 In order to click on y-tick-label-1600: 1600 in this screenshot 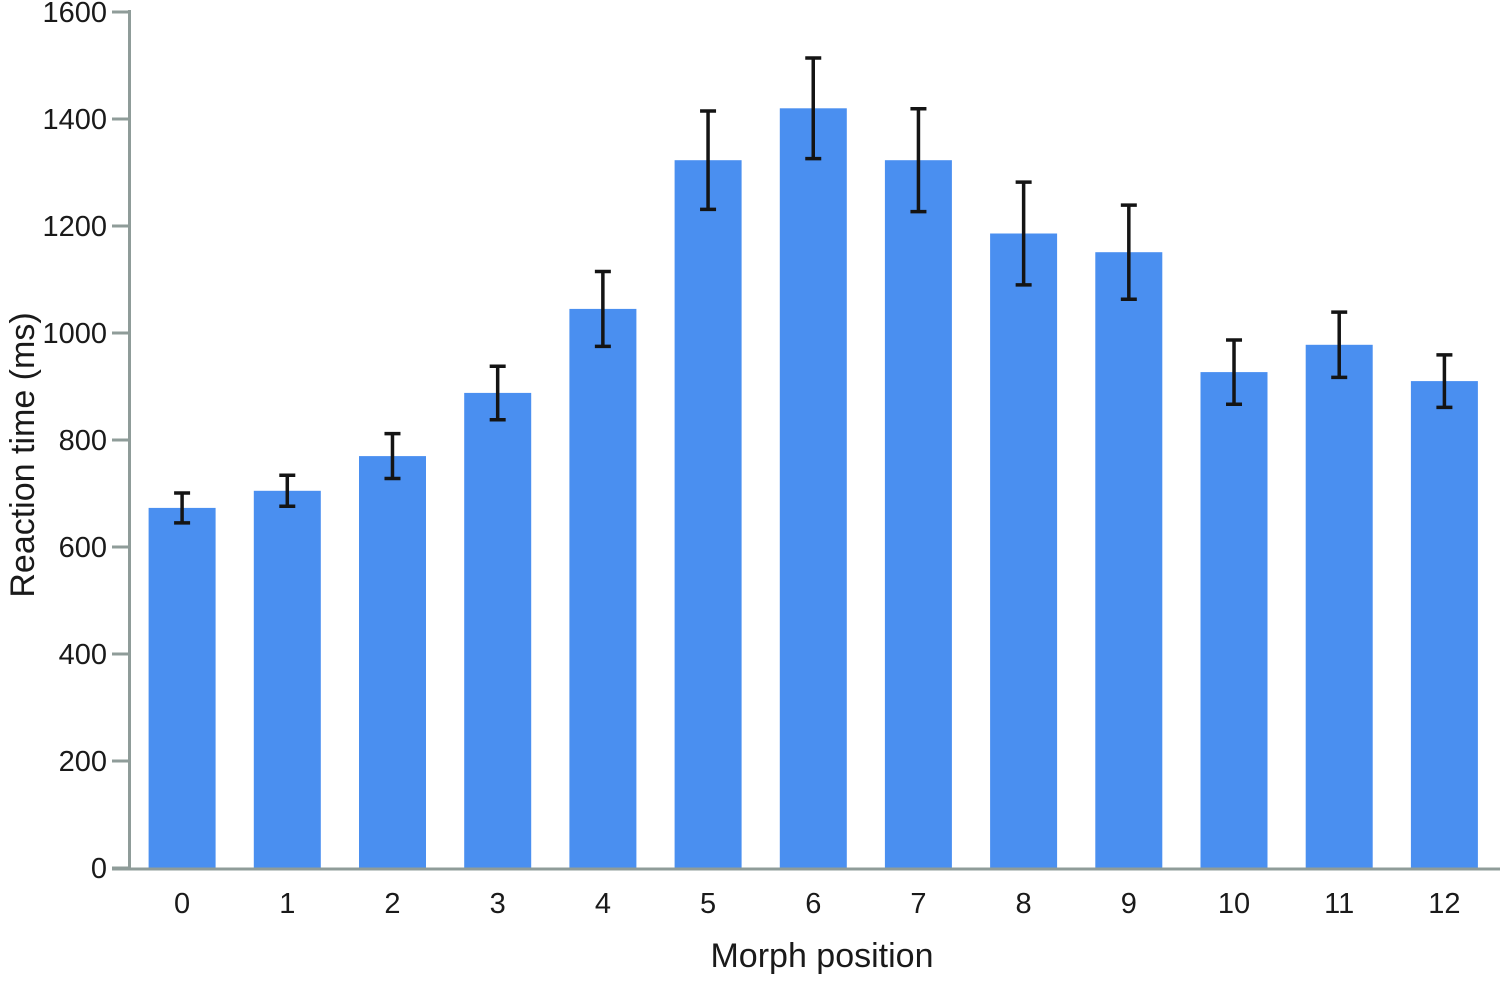, I will do `click(74, 14)`.